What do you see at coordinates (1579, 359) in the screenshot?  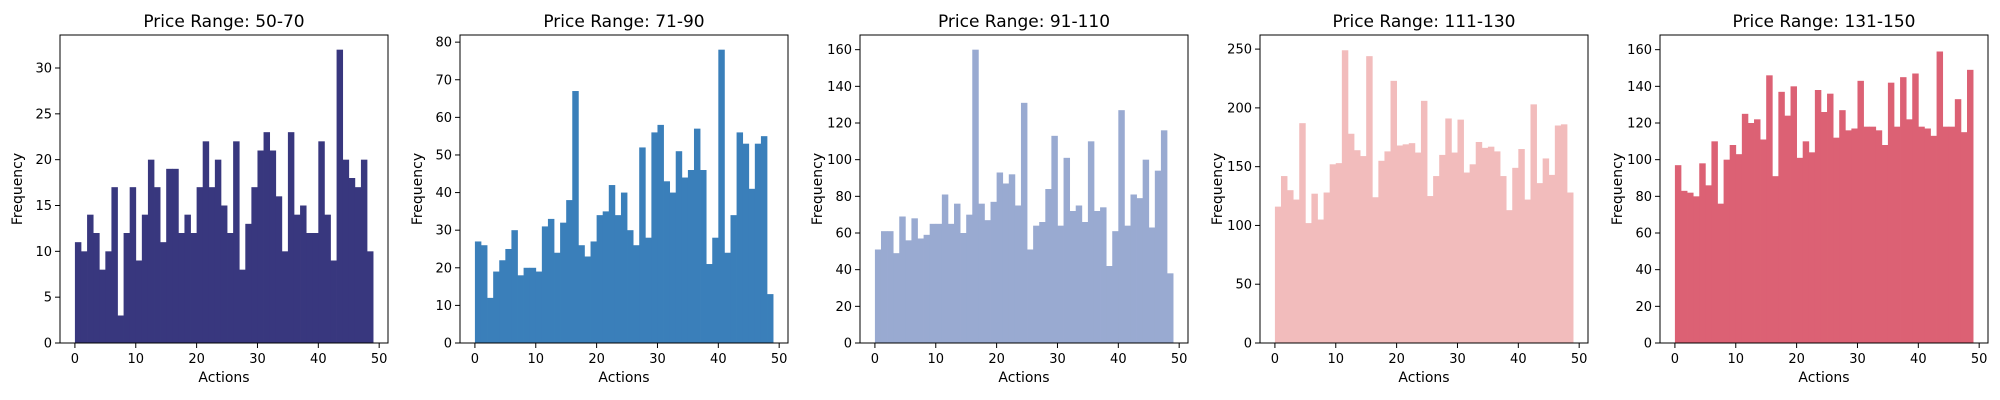 I see `x-tick-label: 50` at bounding box center [1579, 359].